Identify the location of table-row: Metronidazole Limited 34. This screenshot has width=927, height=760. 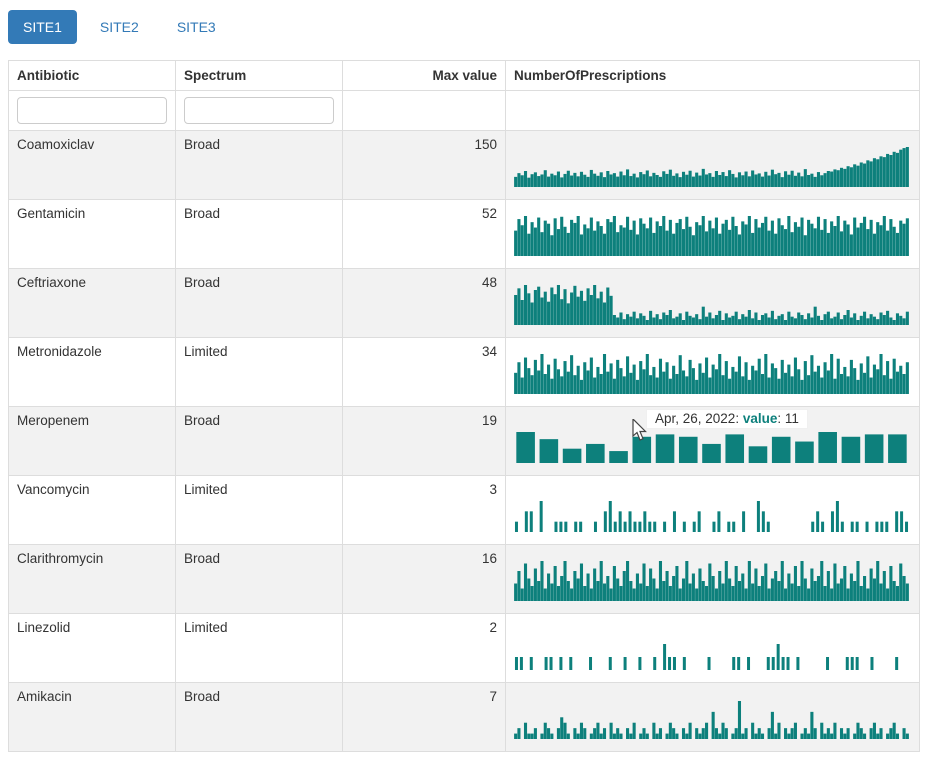
(464, 372).